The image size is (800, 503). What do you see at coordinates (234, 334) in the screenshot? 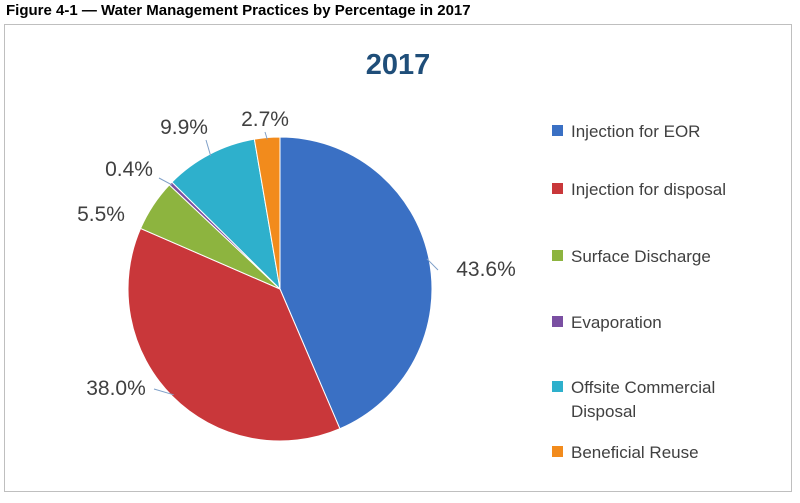
I see `pie-slice-injection-for-disposal` at bounding box center [234, 334].